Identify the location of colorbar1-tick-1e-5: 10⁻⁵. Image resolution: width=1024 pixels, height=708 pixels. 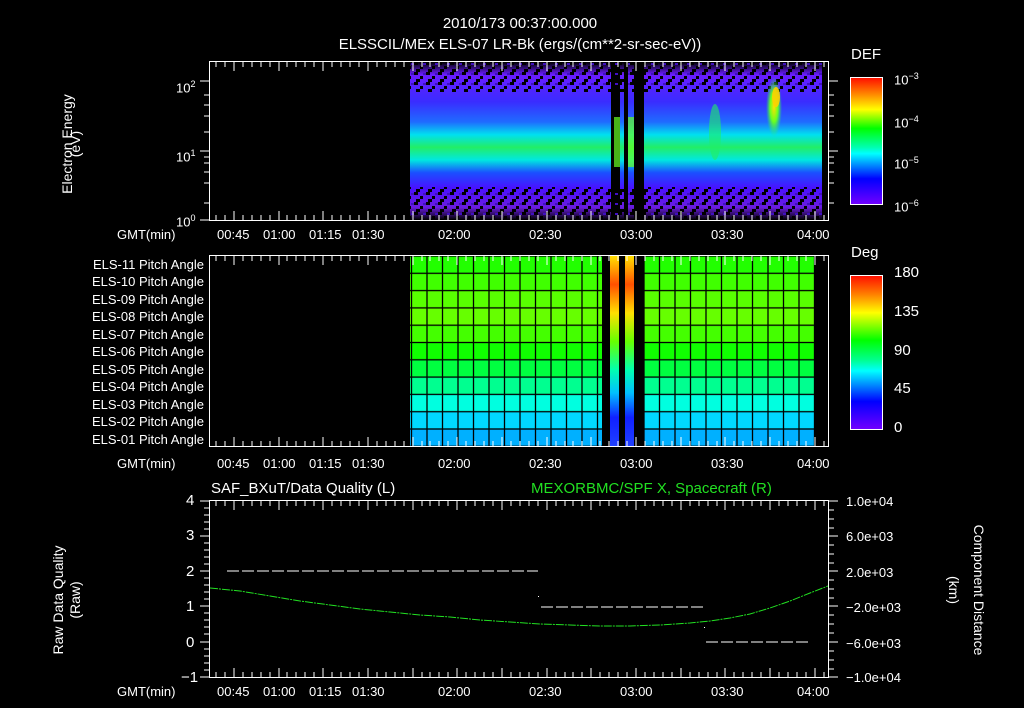
(906, 163).